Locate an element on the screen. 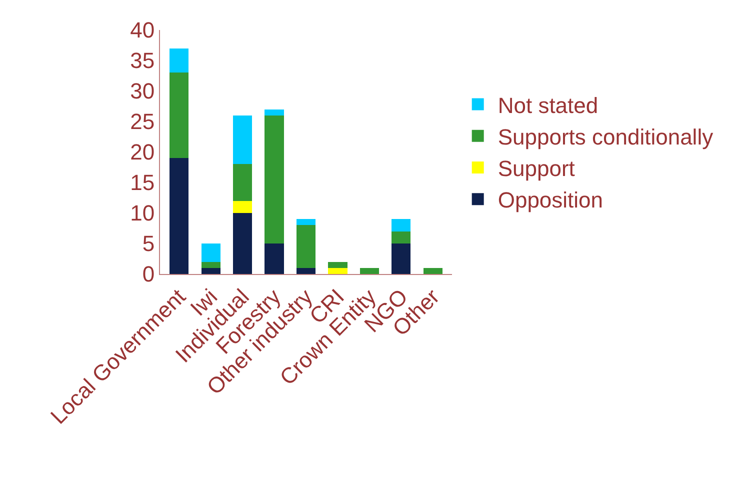 The height and width of the screenshot is (482, 731). legend-label: Supports conditionally is located at coordinates (606, 137).